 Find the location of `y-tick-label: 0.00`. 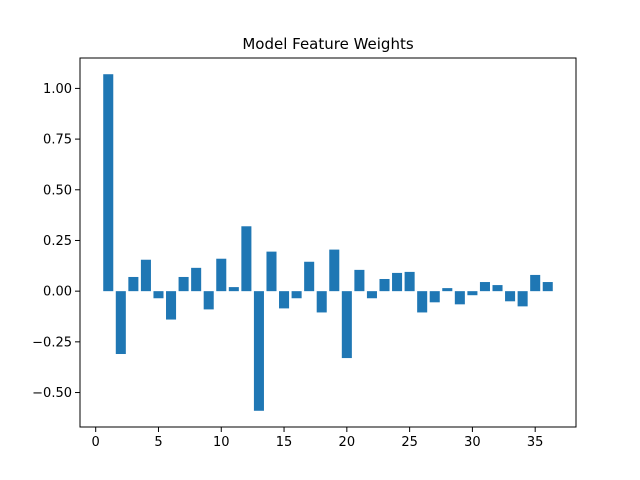

y-tick-label: 0.00 is located at coordinates (57, 292).